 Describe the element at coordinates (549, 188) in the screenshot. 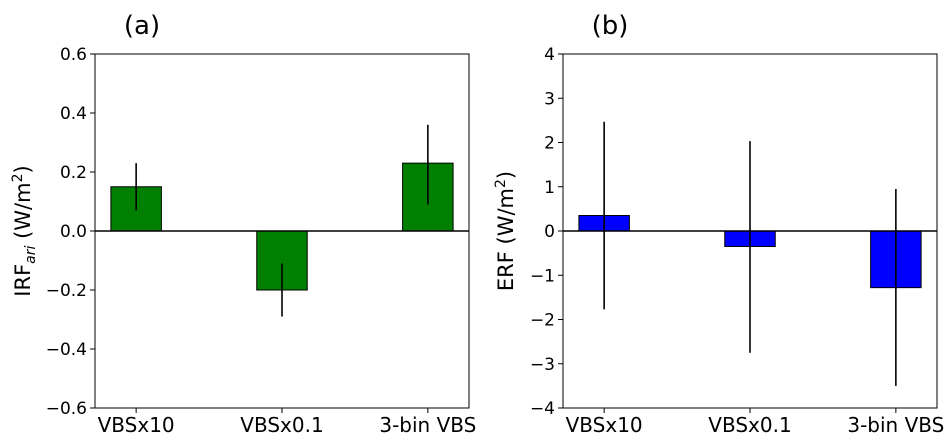

I see `y-tick-label: 1` at that location.